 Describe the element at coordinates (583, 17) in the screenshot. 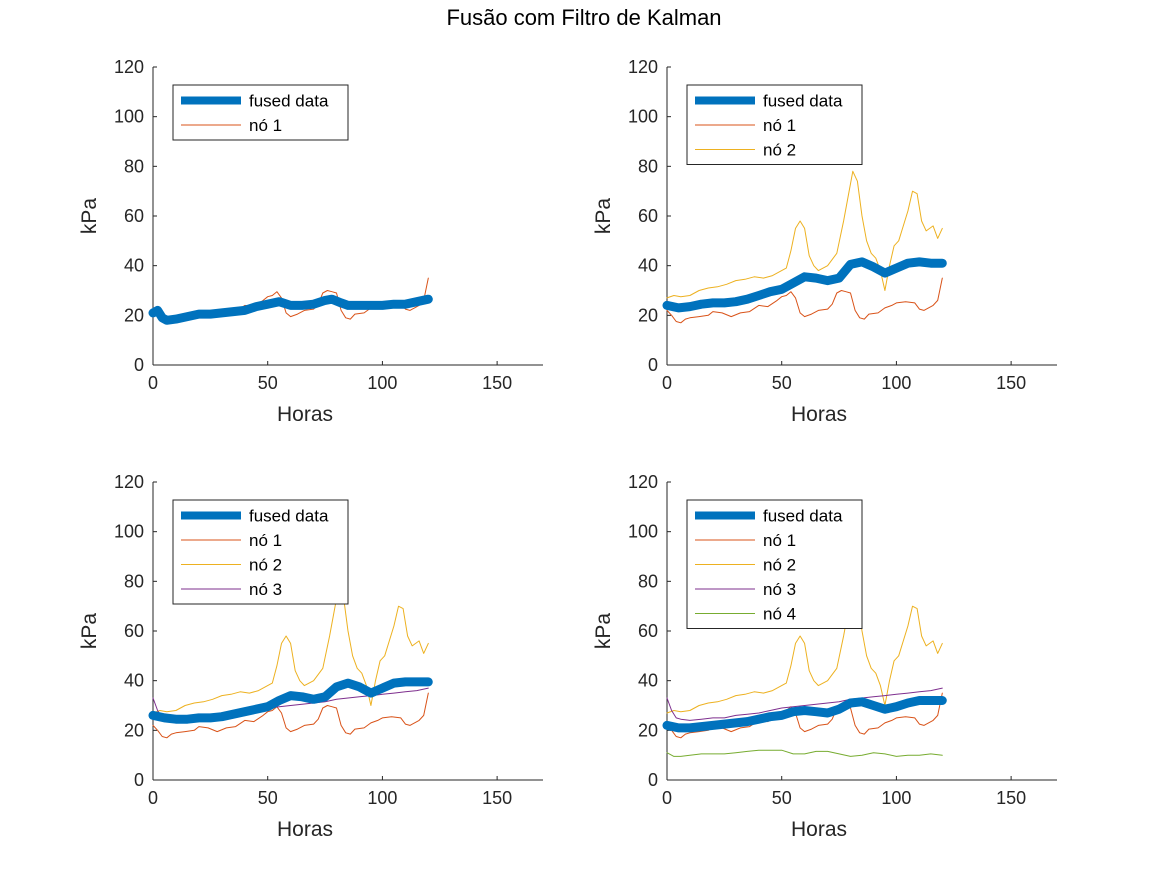

I see `figure-title: Fusão com Filtro de Kalman` at that location.